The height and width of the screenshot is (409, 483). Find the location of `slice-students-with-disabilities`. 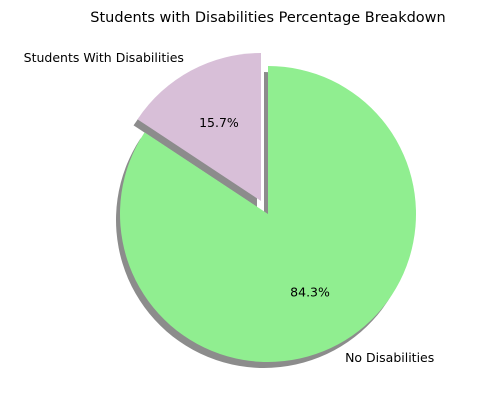

slice-students-with-disabilities is located at coordinates (199, 126).